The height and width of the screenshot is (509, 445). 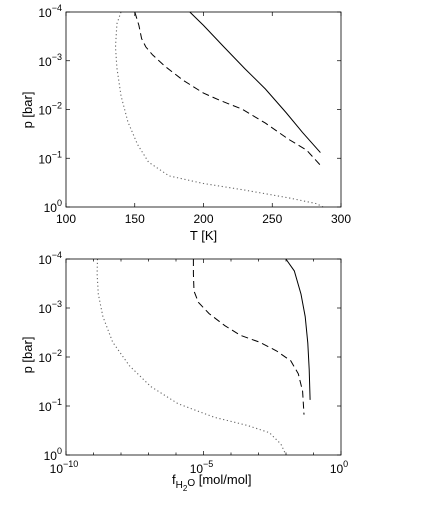 What do you see at coordinates (202, 467) in the screenshot?
I see `x-tick-label: 10−5` at bounding box center [202, 467].